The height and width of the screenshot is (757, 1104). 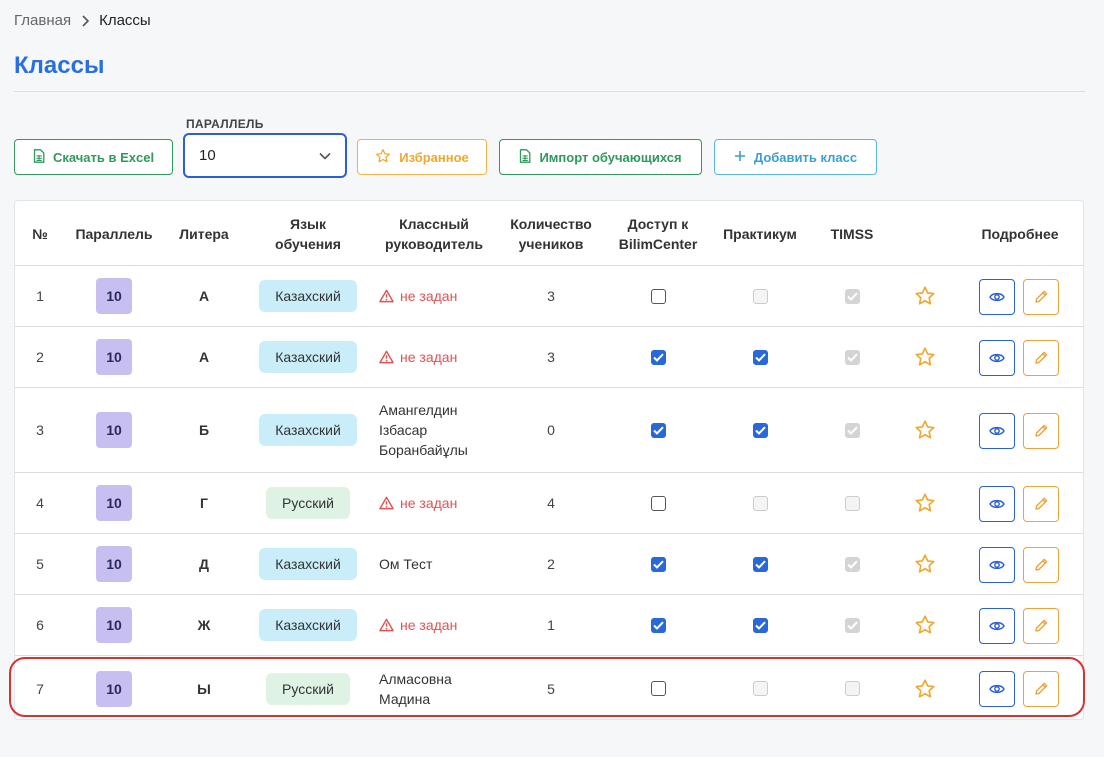 I want to click on row-language: Казахский, so click(x=308, y=564).